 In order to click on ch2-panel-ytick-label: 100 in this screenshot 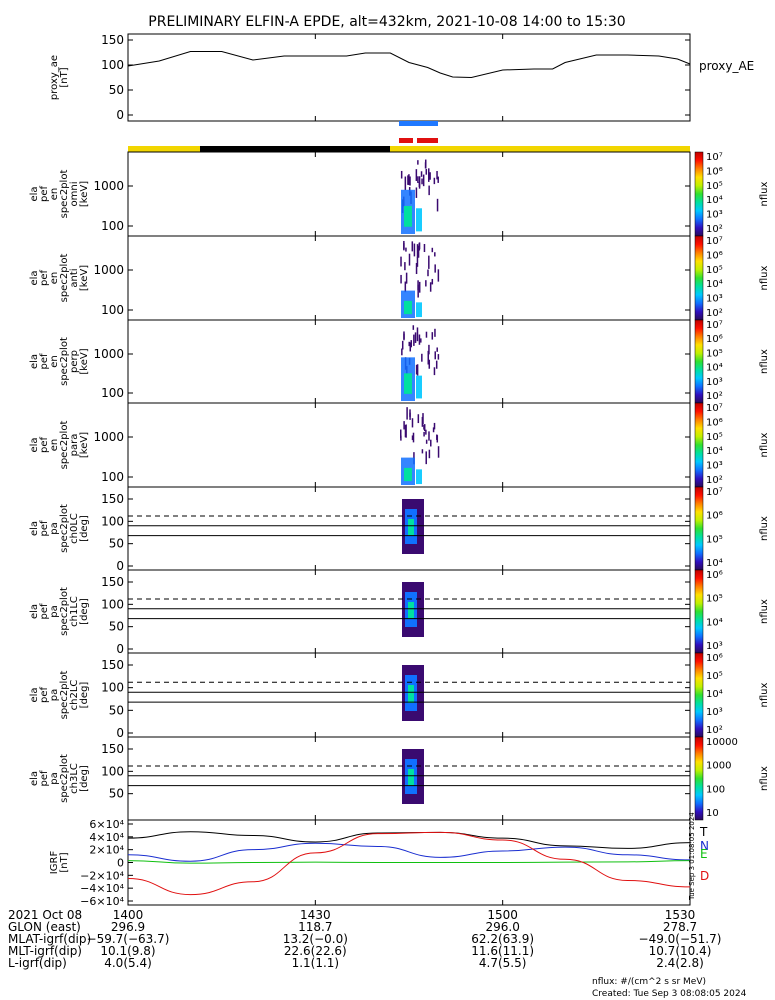, I will do `click(112, 688)`.